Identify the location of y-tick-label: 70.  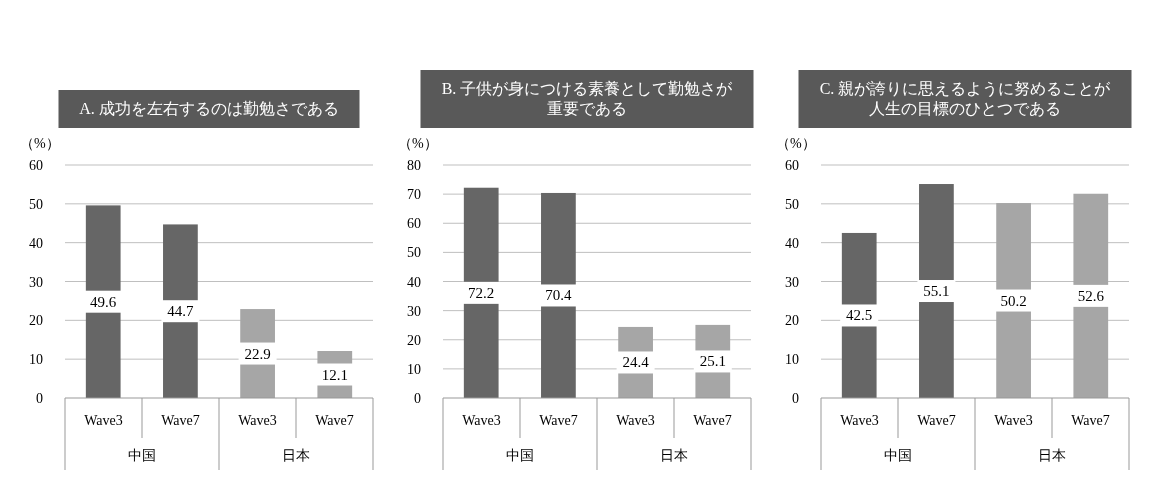
(414, 195).